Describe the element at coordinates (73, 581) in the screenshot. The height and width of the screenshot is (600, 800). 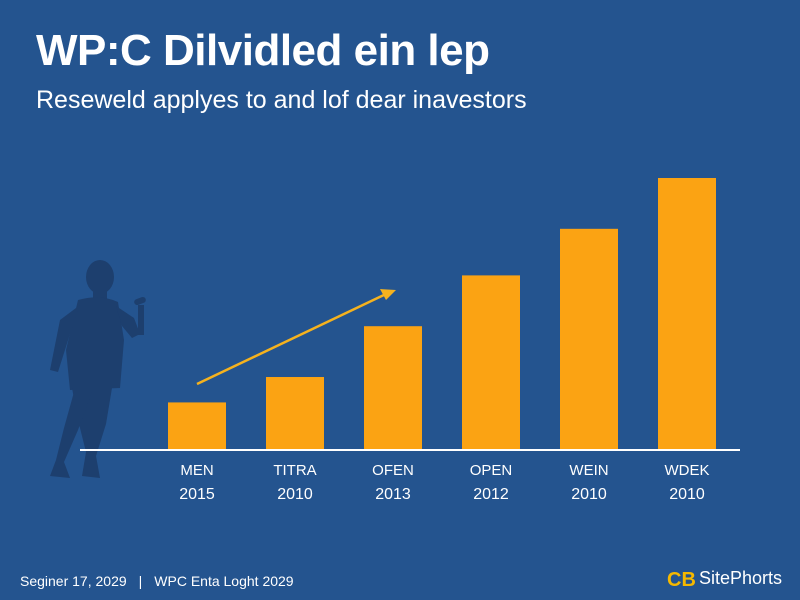
I see `footer-date: Seginer 17, 2029` at that location.